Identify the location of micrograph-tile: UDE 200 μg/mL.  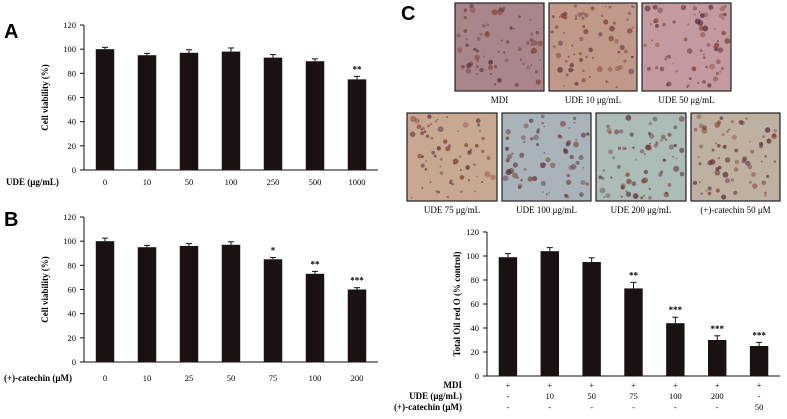
(641, 163).